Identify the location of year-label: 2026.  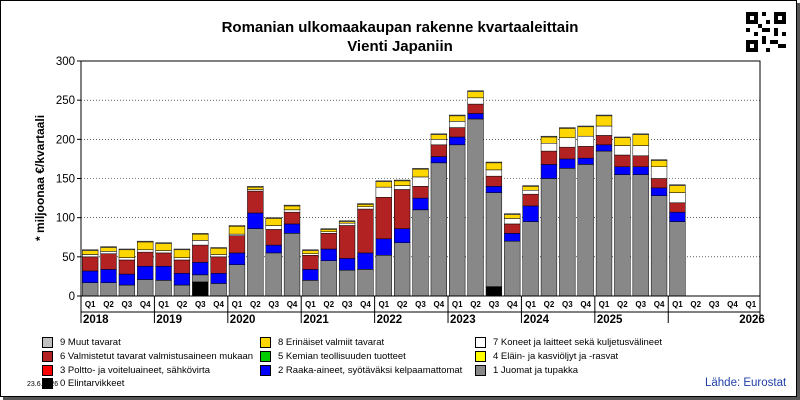
(752, 320).